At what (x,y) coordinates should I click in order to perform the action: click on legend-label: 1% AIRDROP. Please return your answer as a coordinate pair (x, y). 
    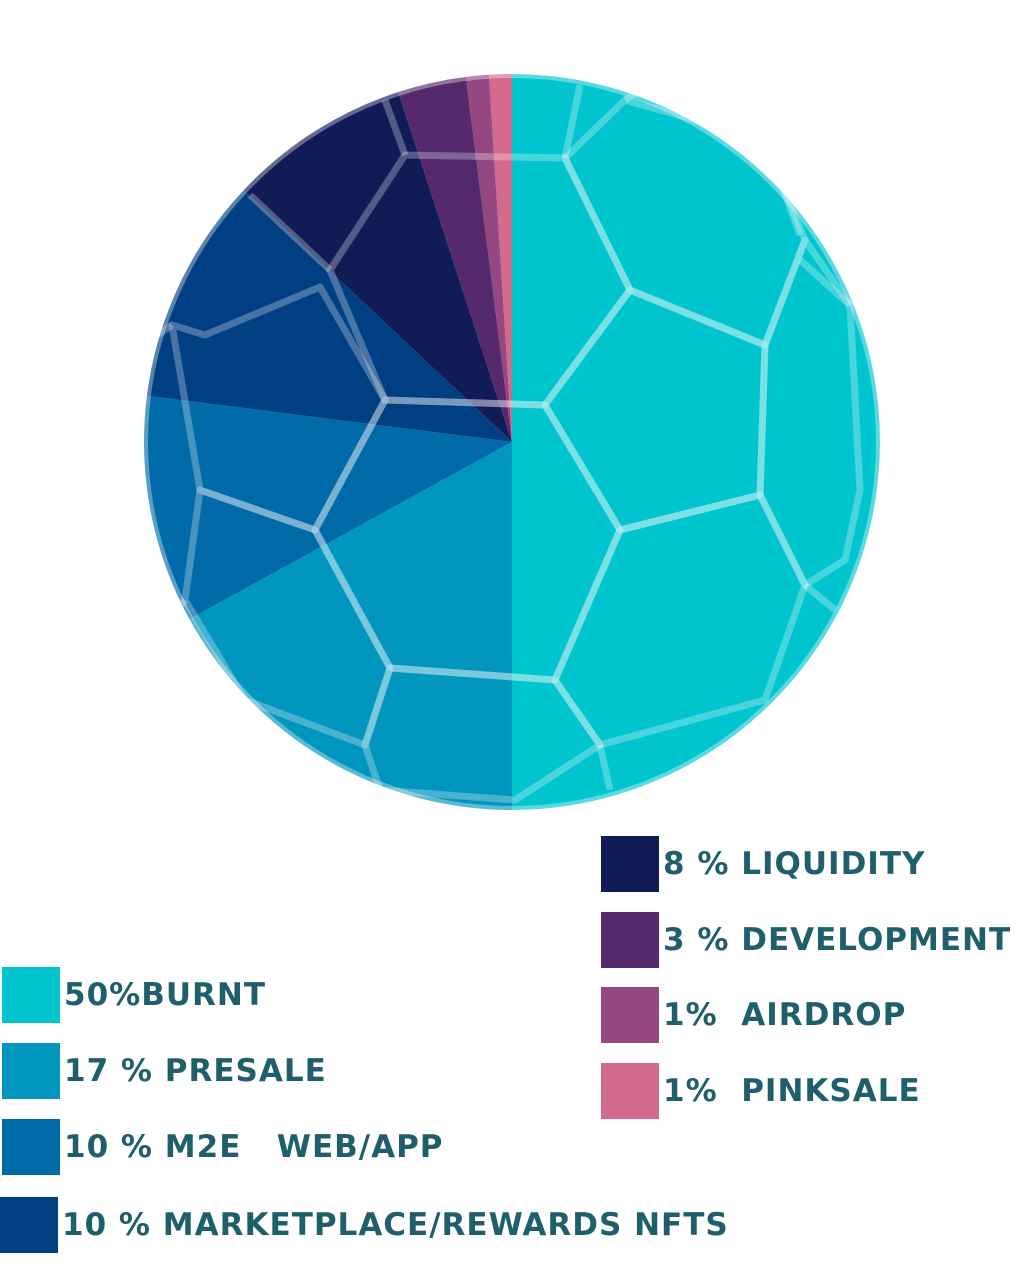
    Looking at the image, I should click on (785, 1015).